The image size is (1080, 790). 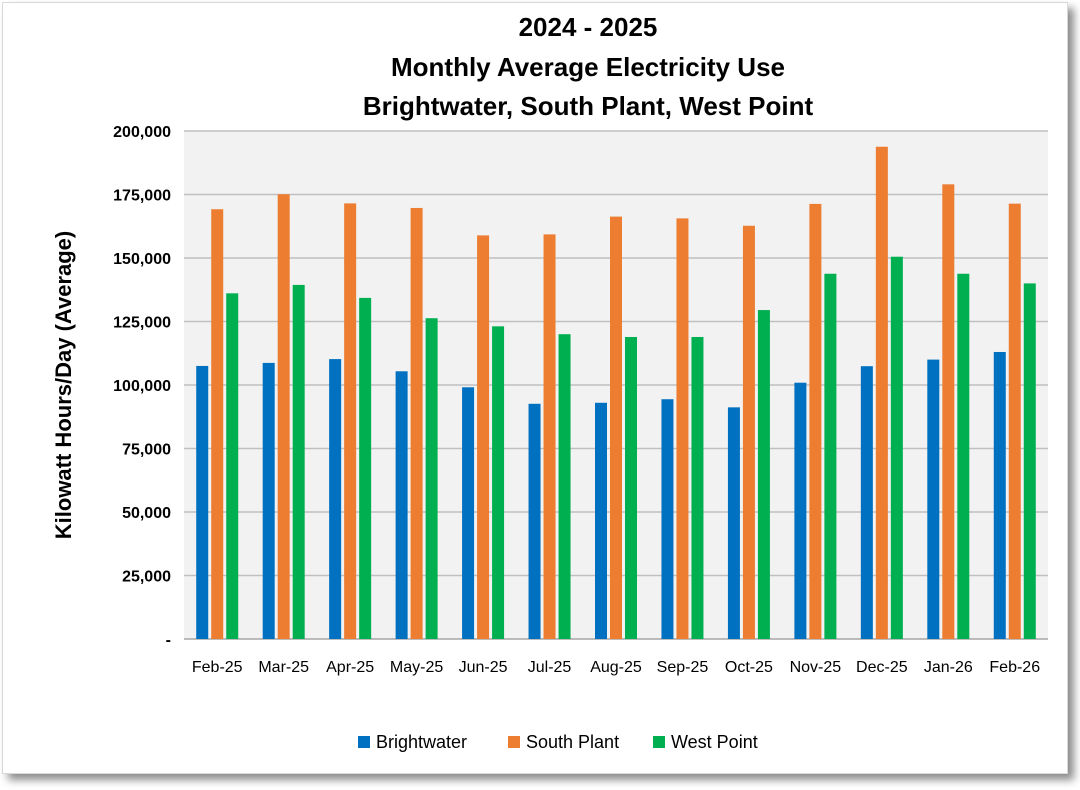 I want to click on y-tick-label: 50,000, so click(x=146, y=513).